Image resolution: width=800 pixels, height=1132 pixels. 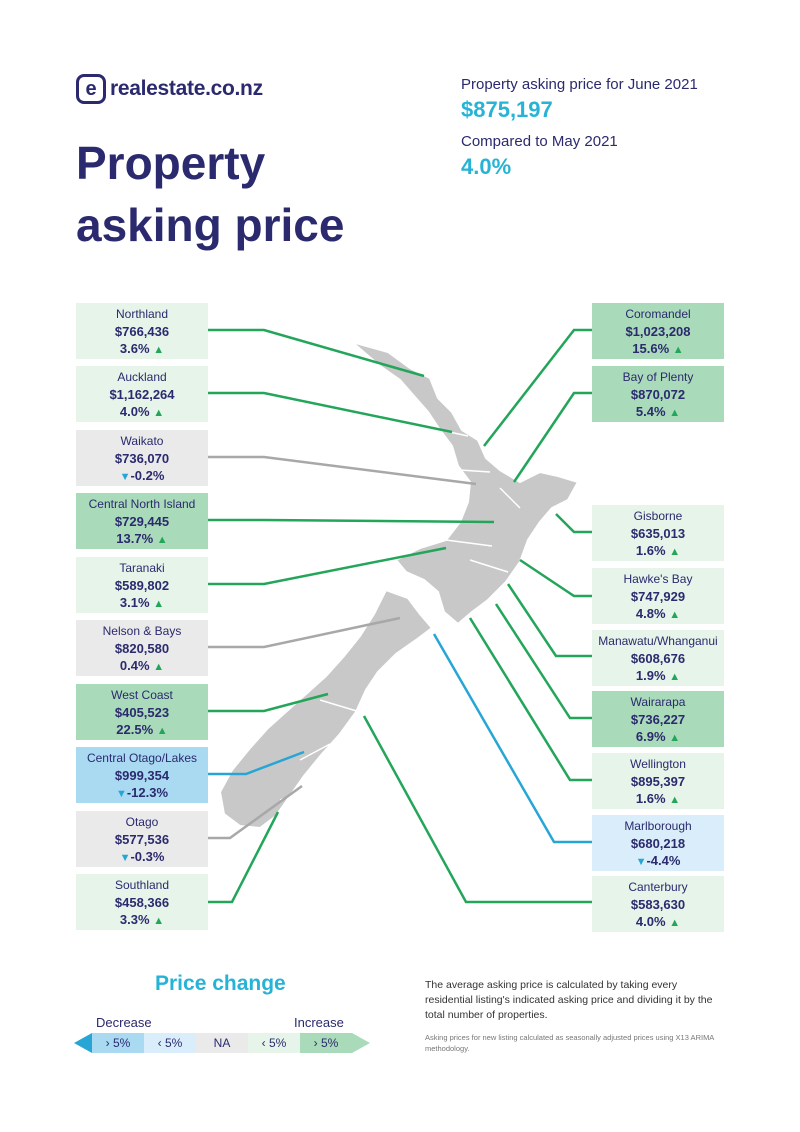 I want to click on legend-segment-increase-large: › 5%, so click(x=326, y=1043).